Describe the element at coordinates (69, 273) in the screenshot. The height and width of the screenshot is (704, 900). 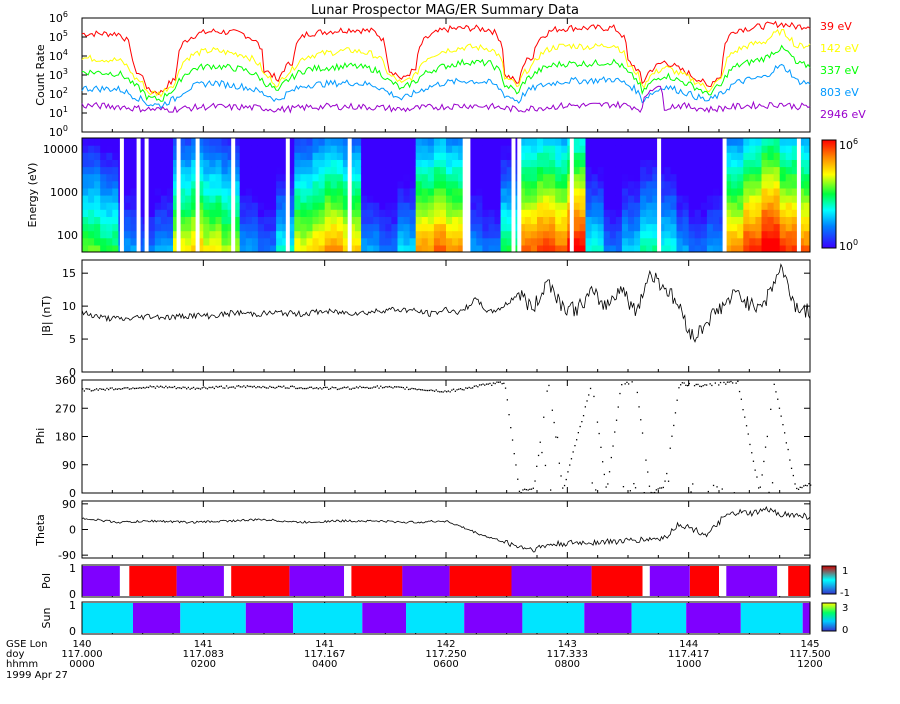
I see `b-ytick-label: 15` at that location.